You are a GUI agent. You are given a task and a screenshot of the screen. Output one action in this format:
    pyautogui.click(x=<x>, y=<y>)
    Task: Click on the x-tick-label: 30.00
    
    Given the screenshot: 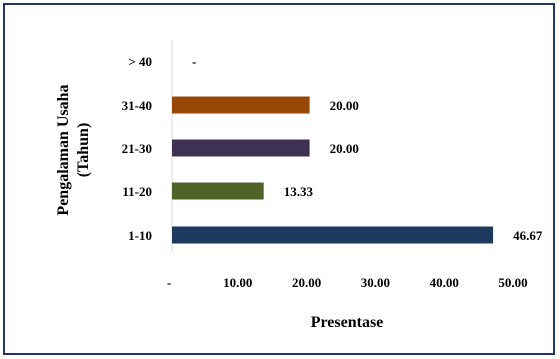 What is the action you would take?
    pyautogui.click(x=375, y=282)
    